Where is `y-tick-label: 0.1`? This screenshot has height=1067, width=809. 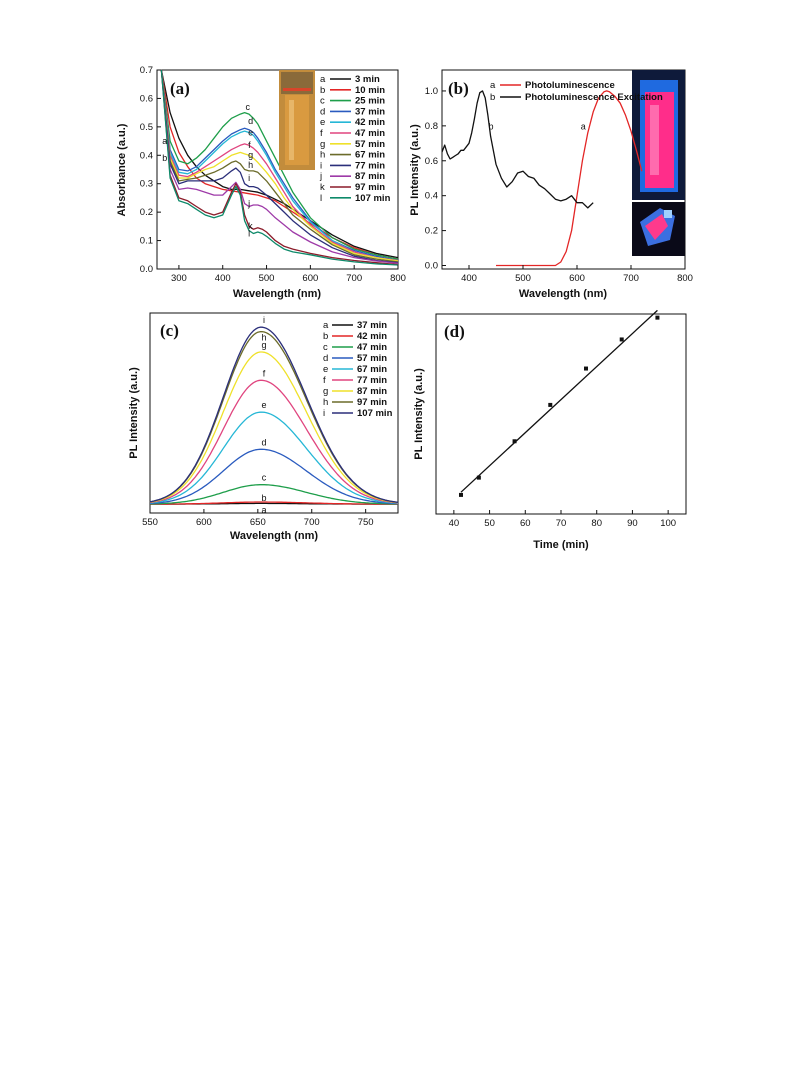 y-tick-label: 0.1 is located at coordinates (146, 241).